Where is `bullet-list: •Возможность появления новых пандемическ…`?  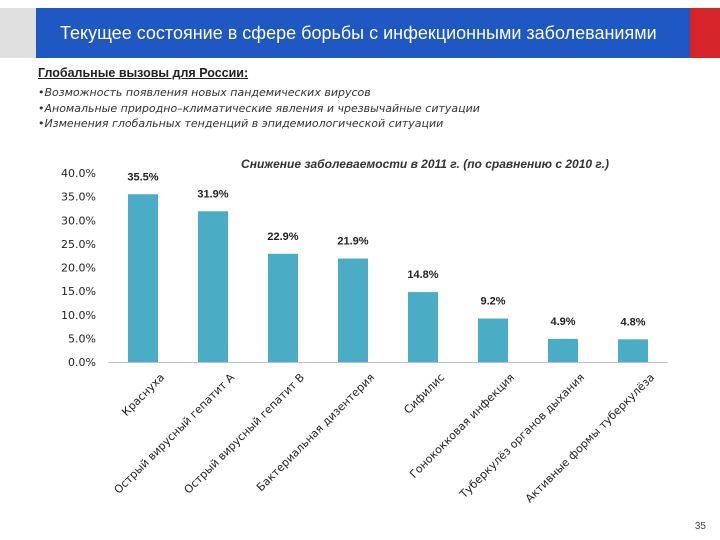
bullet-list: •Возможность появления новых пандемическ… is located at coordinates (259, 108).